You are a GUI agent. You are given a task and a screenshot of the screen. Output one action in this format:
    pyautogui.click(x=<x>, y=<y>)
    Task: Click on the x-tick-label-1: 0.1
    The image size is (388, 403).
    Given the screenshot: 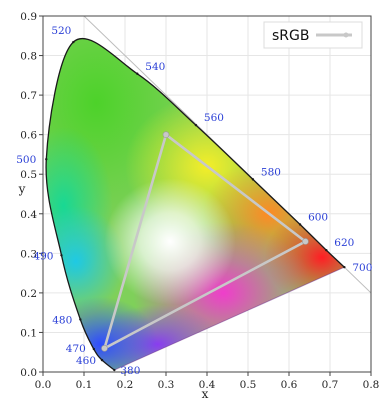 What is the action you would take?
    pyautogui.click(x=84, y=385)
    